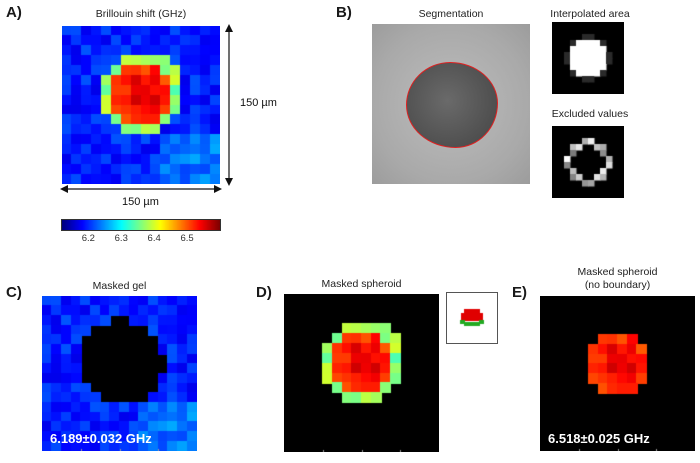 This screenshot has width=700, height=463. Describe the element at coordinates (361, 373) in the screenshot. I see `masked-spheroid-map` at that location.